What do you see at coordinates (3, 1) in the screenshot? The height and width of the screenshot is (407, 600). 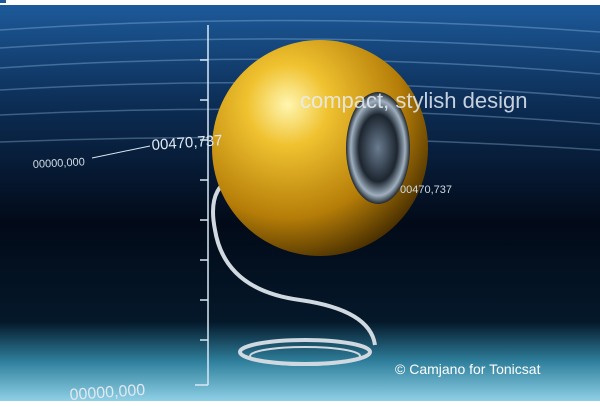 I see `corner-mark` at bounding box center [3, 1].